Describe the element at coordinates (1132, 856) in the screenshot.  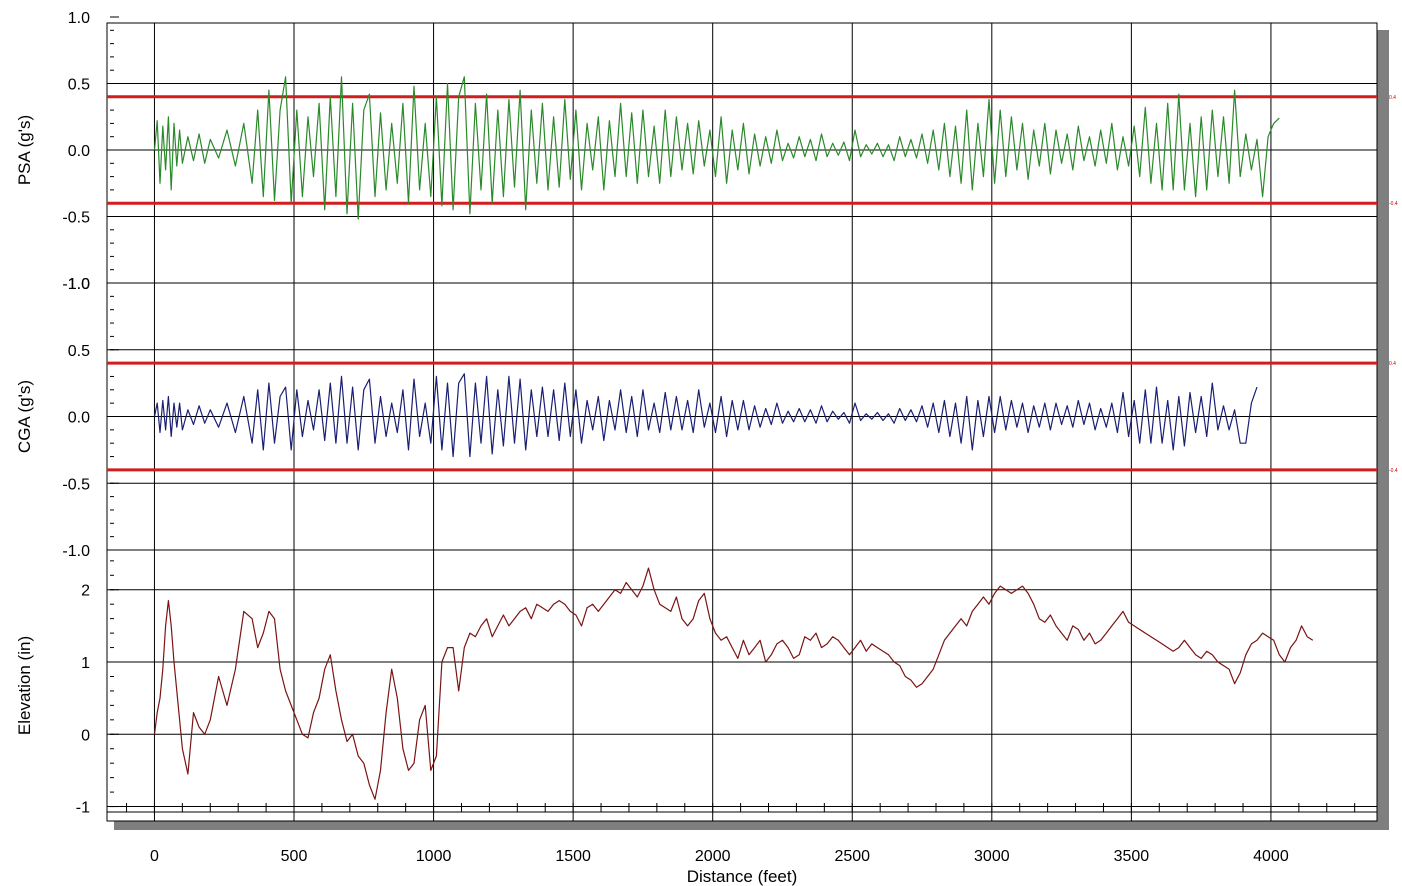
I see `x-tick-label-7: 3500` at that location.